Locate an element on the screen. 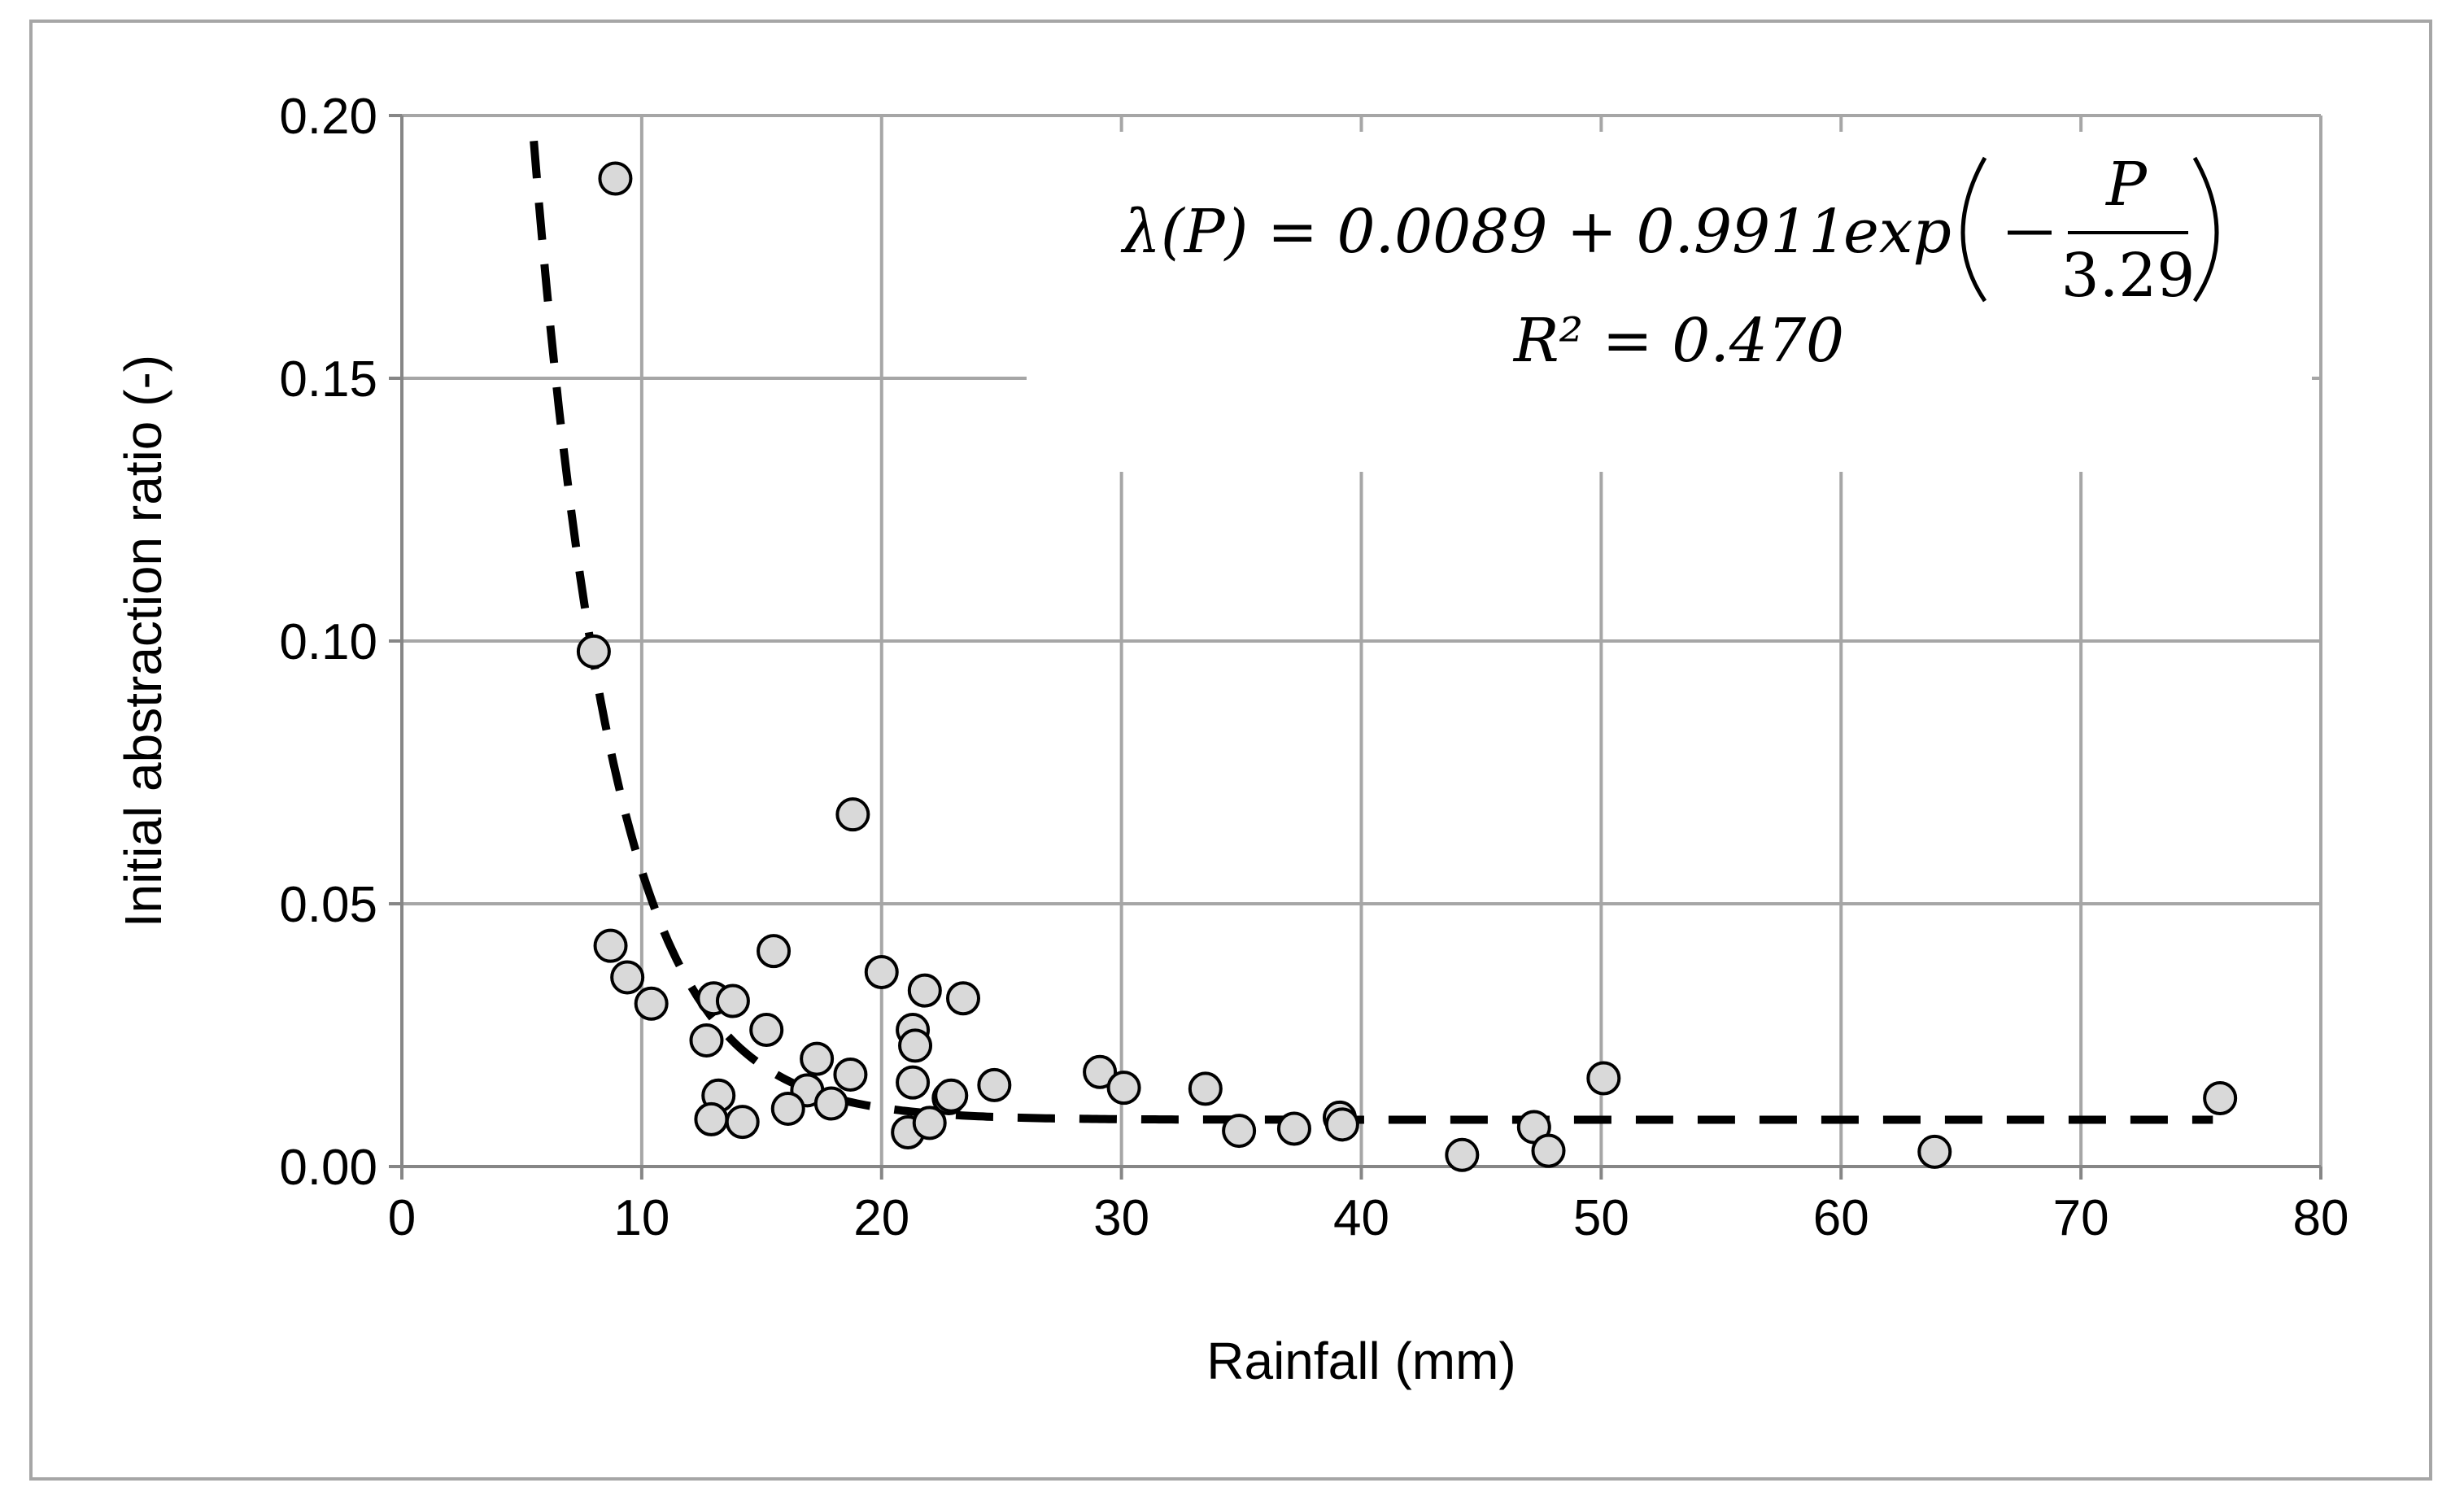  equation-right-paren is located at coordinates (2205, 229).